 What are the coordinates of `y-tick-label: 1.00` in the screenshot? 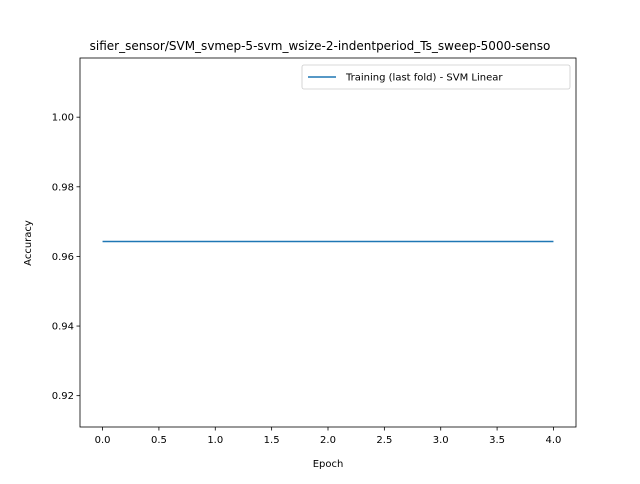 It's located at (63, 118).